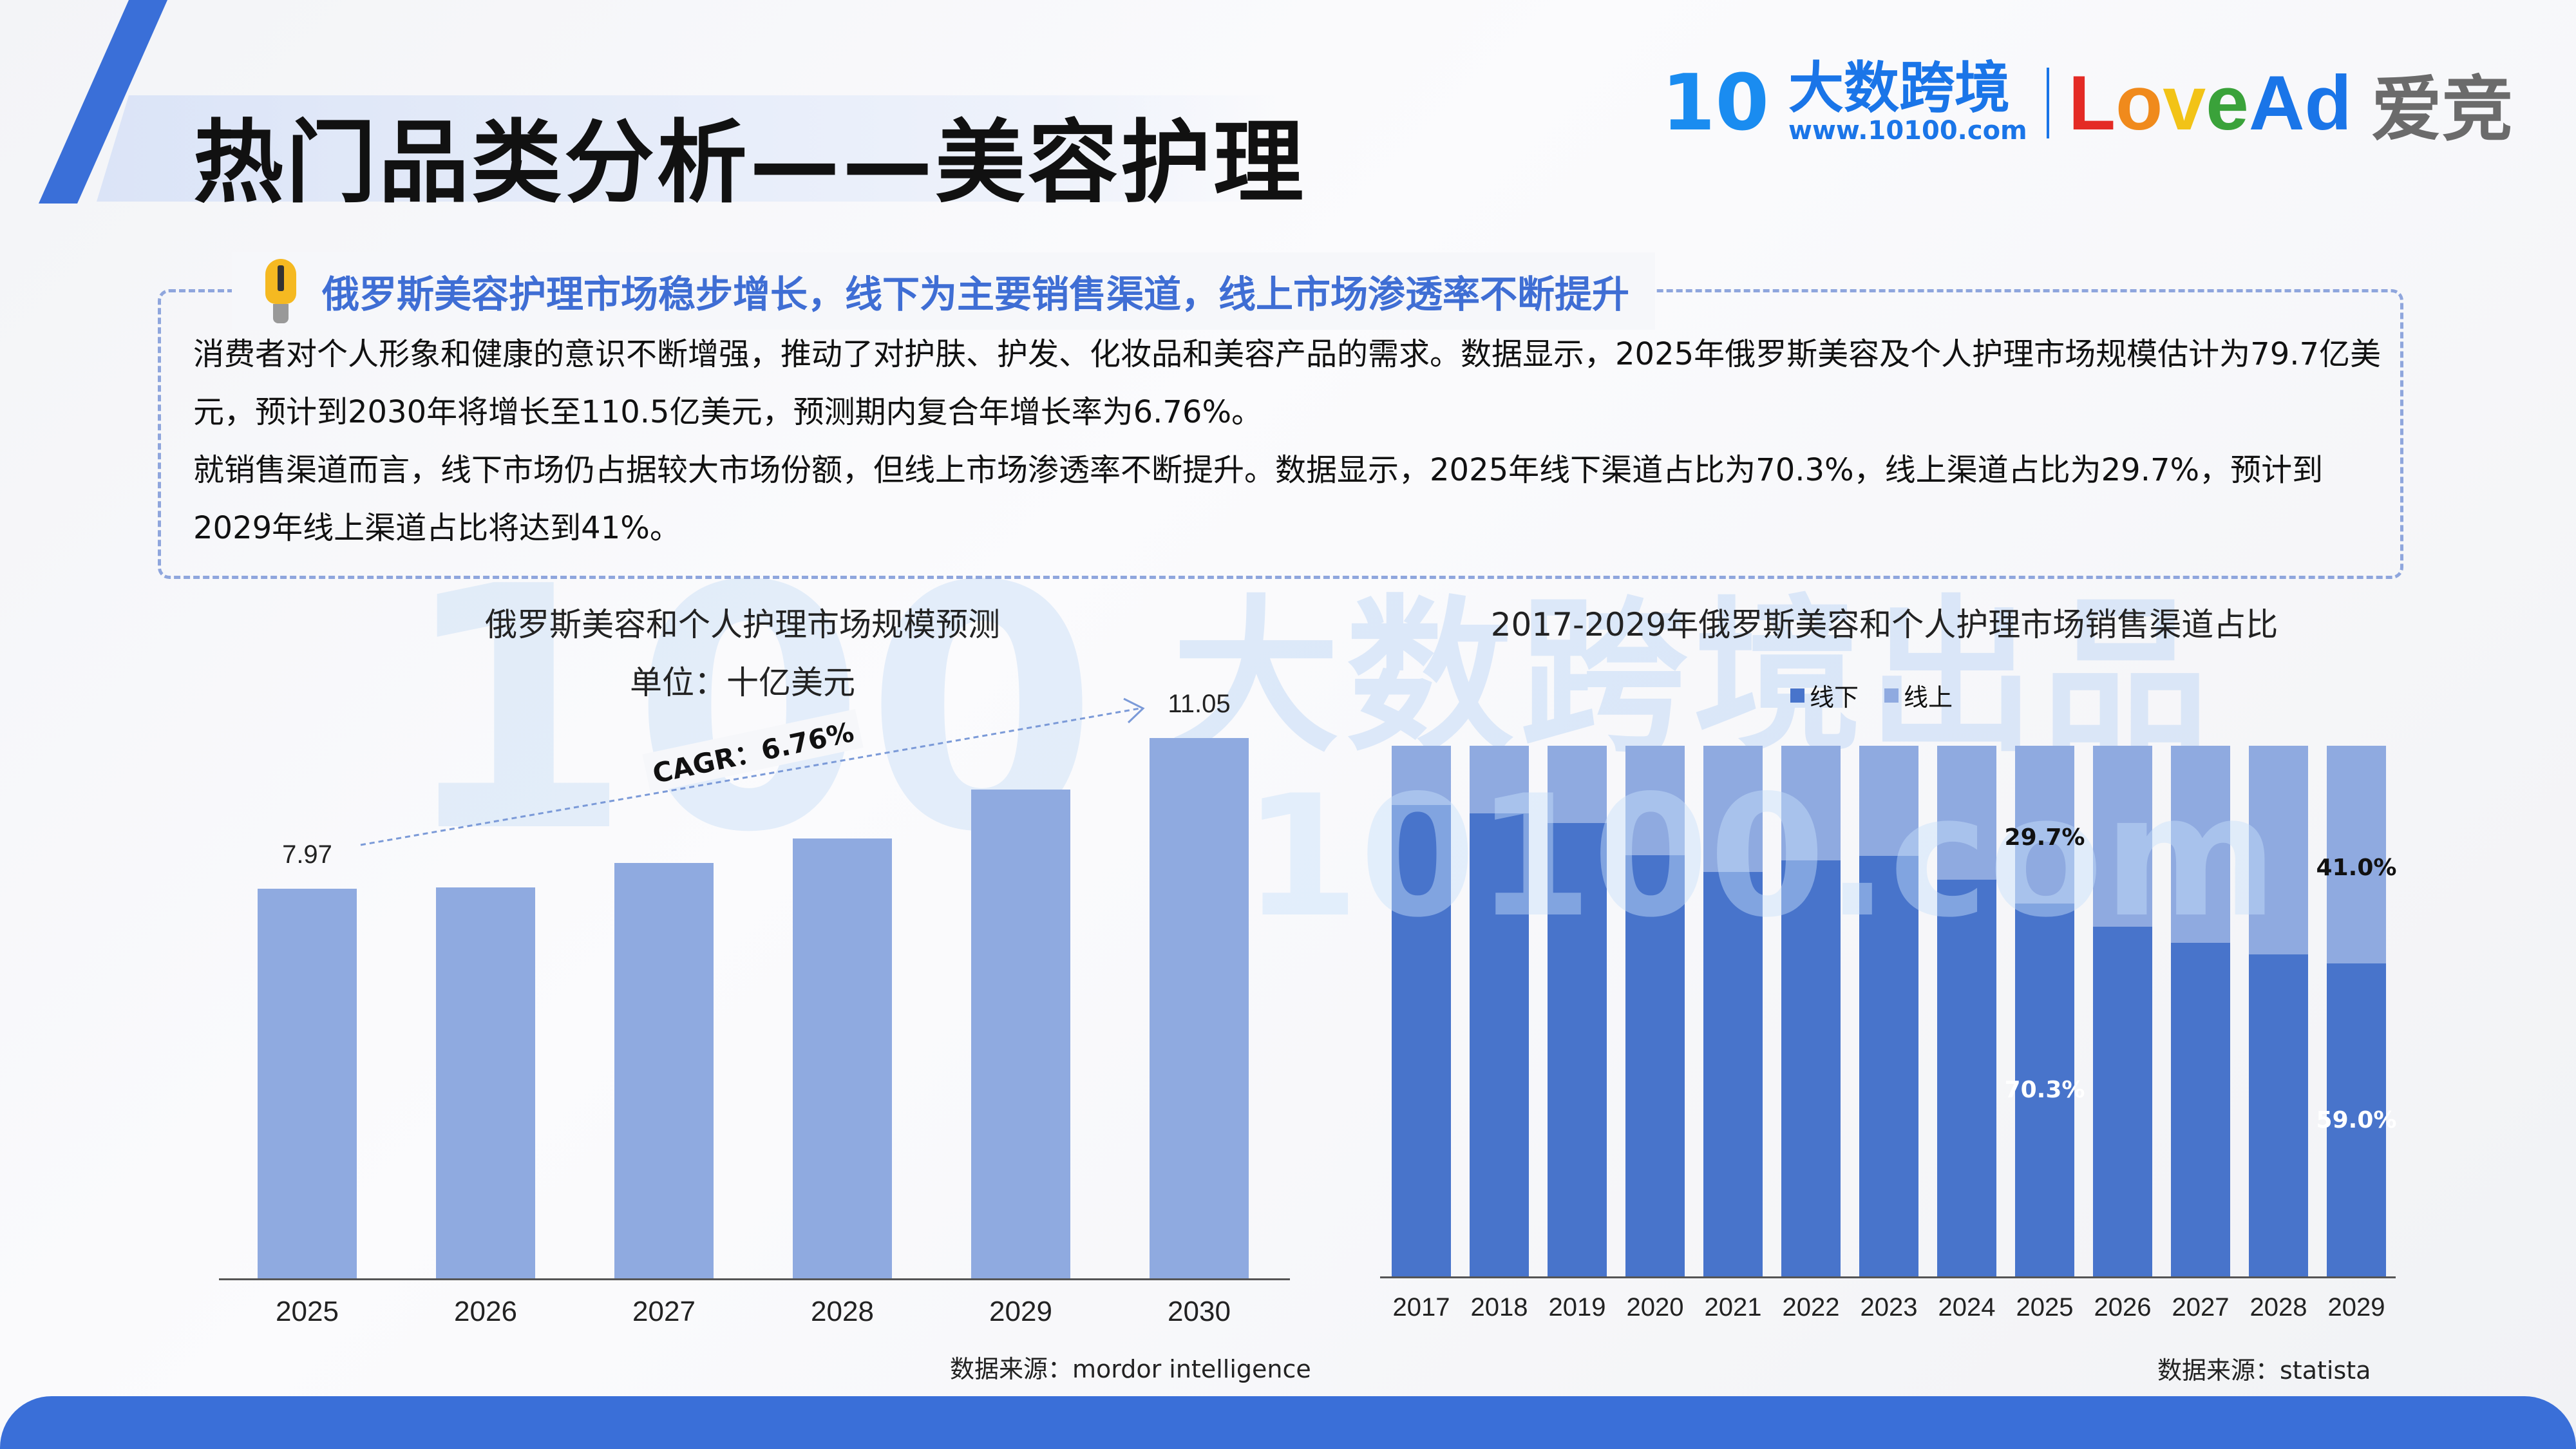 This screenshot has width=2576, height=1449. What do you see at coordinates (1130, 1369) in the screenshot?
I see `chart1-source: 数据来源：mordor intelligence` at bounding box center [1130, 1369].